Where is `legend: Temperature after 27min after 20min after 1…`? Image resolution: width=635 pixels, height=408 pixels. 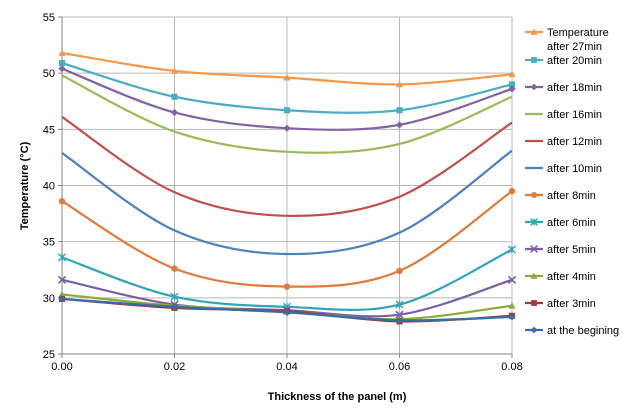
legend: Temperature after 27min after 20min after 1… is located at coordinates (572, 182).